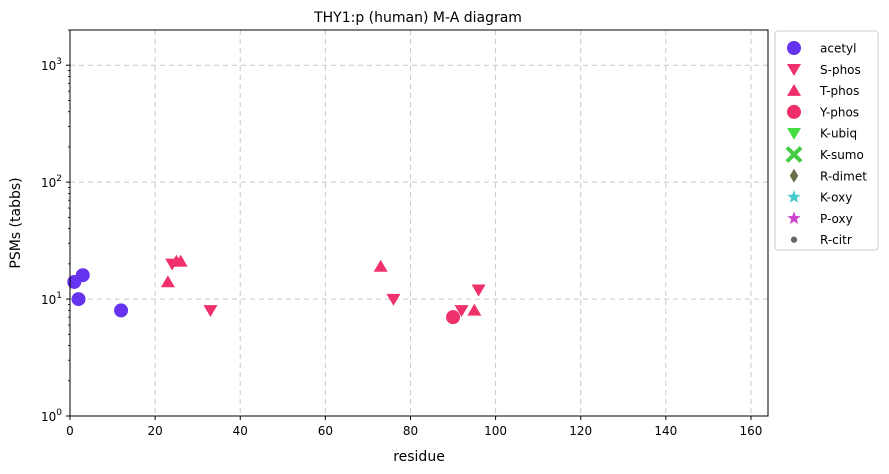 The image size is (889, 474). What do you see at coordinates (840, 70) in the screenshot?
I see `legend-label-S-phos: S-phos` at bounding box center [840, 70].